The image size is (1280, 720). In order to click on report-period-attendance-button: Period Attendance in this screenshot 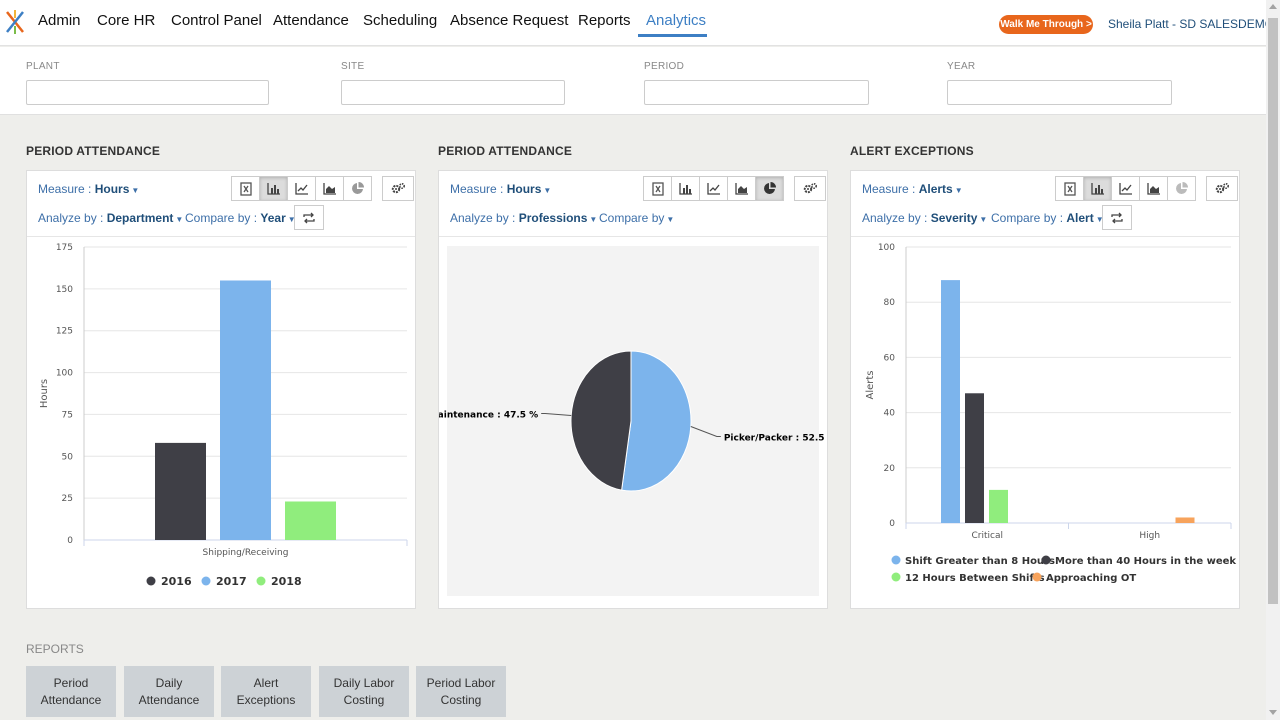, I will do `click(71, 691)`.